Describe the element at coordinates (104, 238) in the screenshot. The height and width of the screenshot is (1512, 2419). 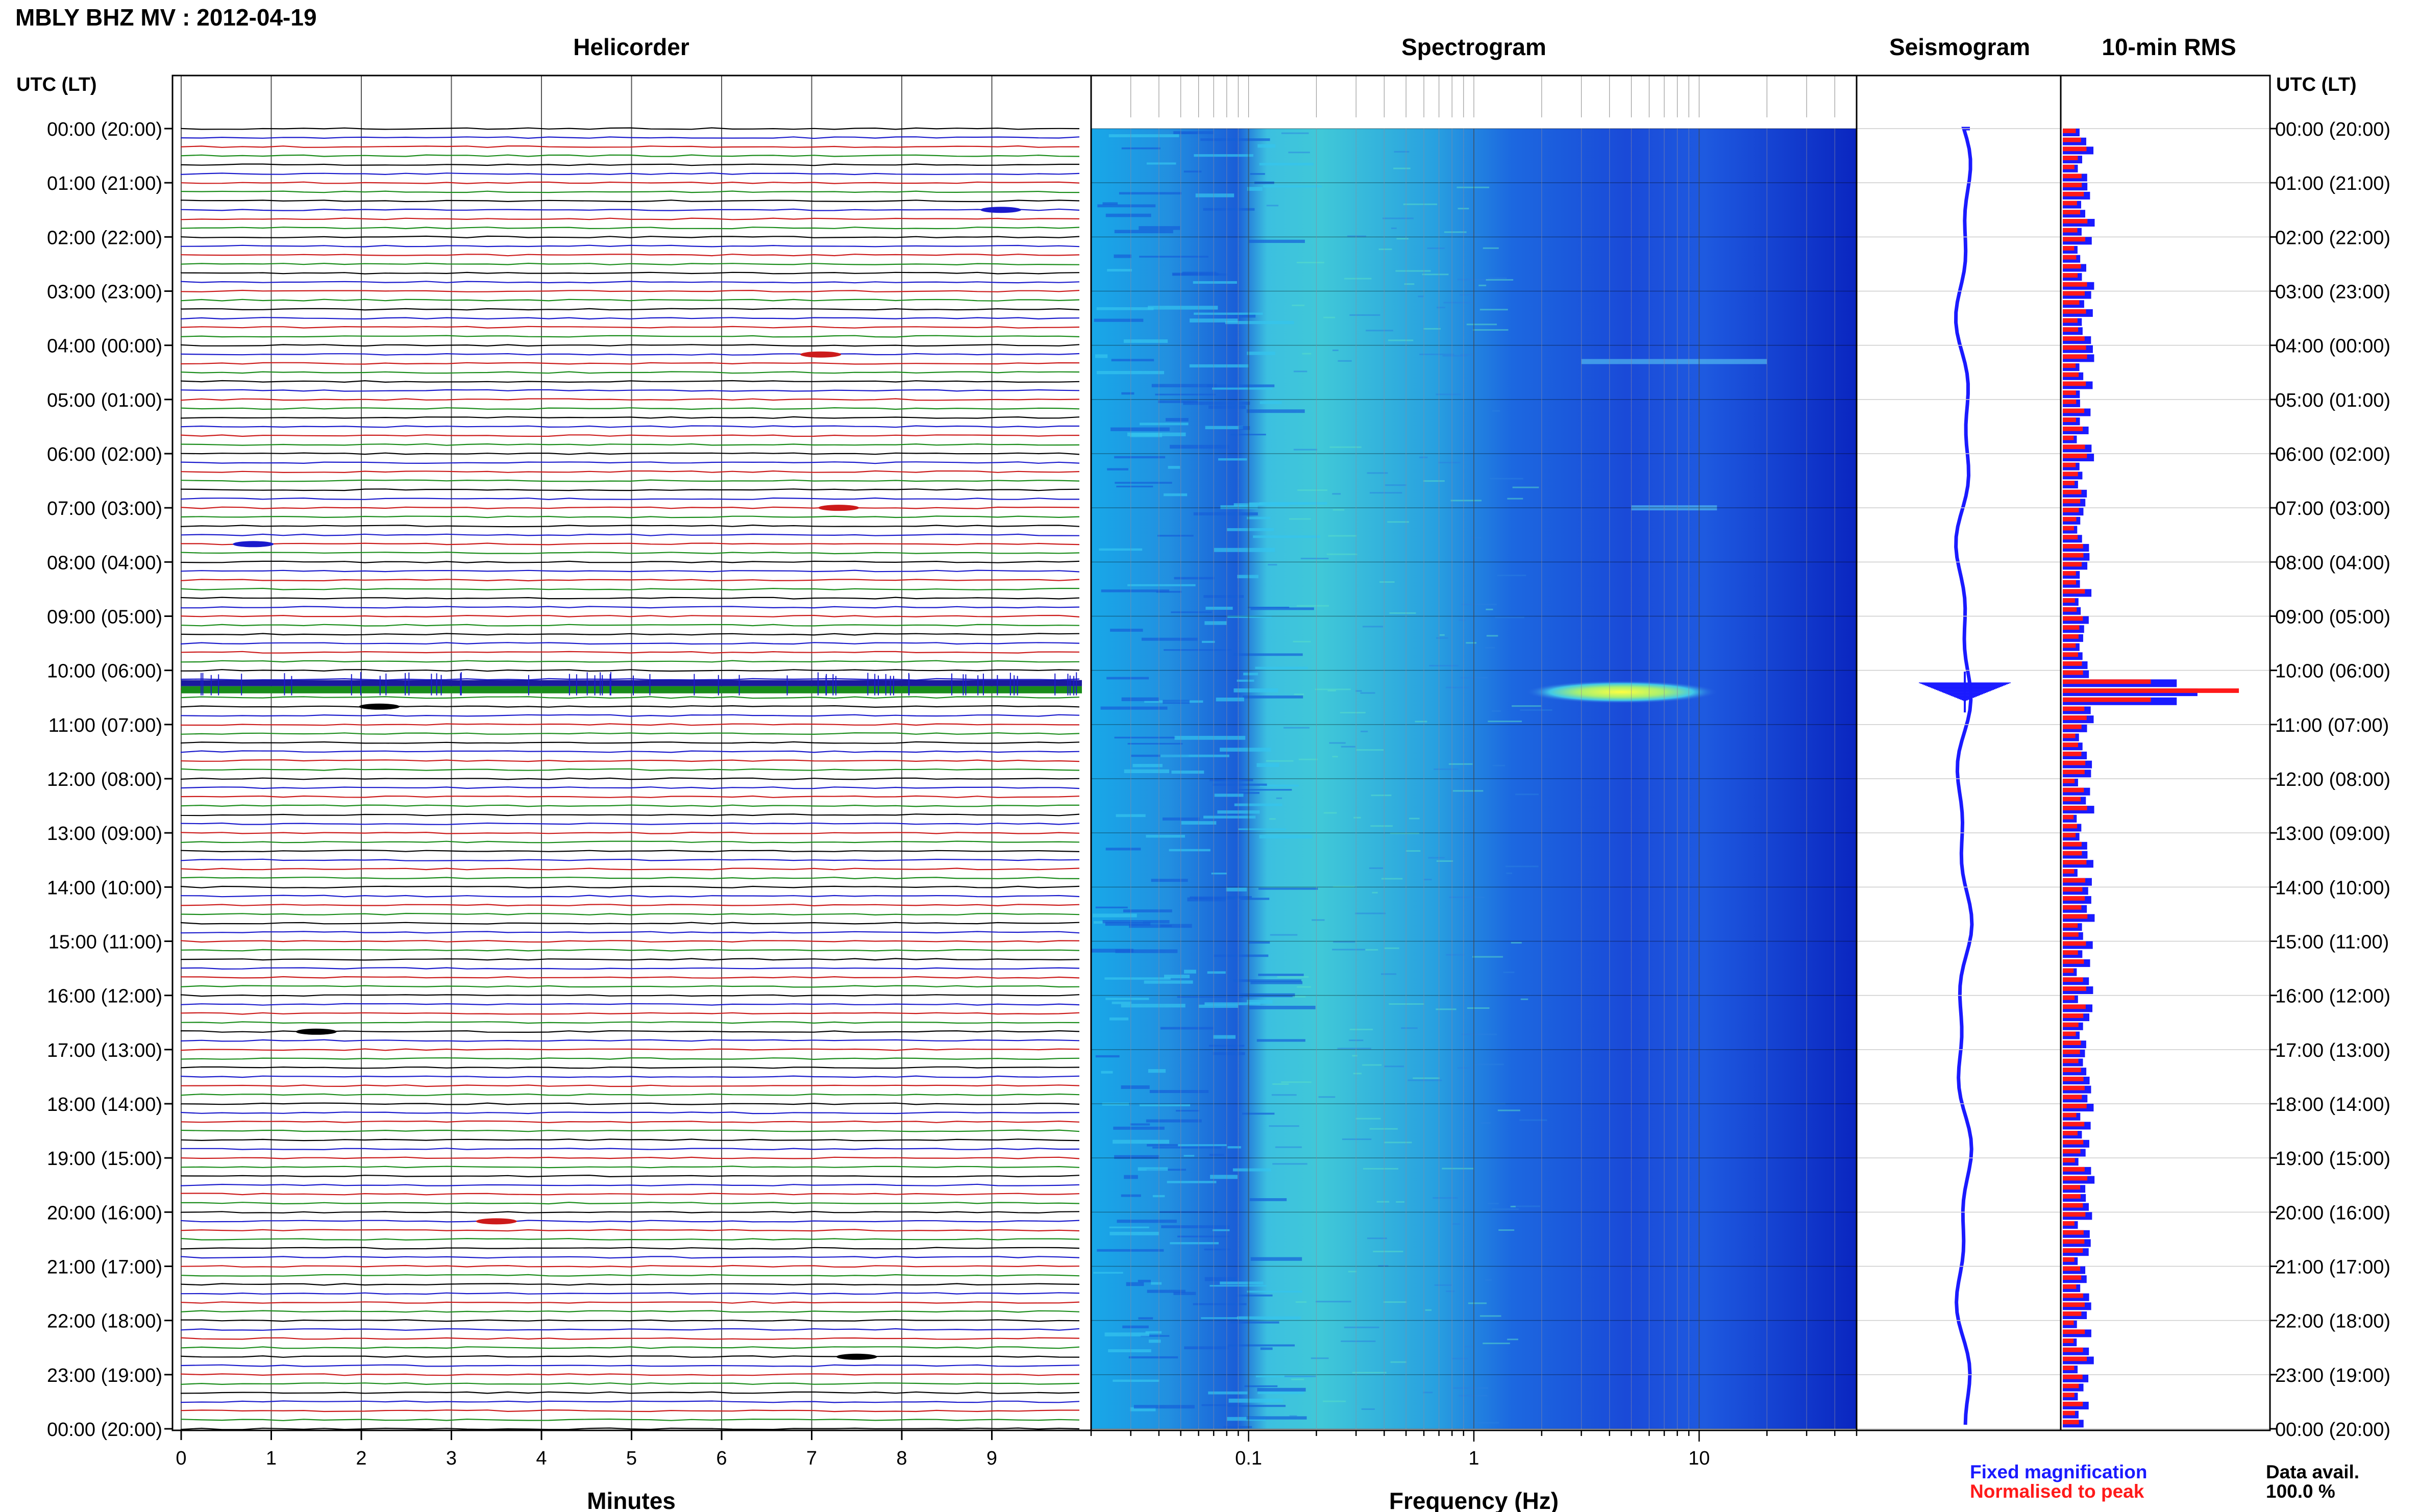
I see `time-label-left: 02:00 (22:00)` at that location.